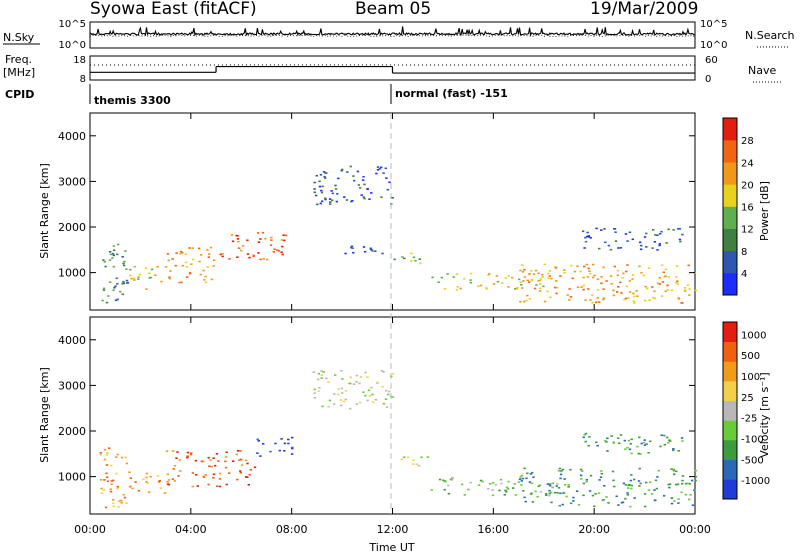 The image size is (800, 558). I want to click on power-colorbar-tick-6: 28, so click(747, 141).